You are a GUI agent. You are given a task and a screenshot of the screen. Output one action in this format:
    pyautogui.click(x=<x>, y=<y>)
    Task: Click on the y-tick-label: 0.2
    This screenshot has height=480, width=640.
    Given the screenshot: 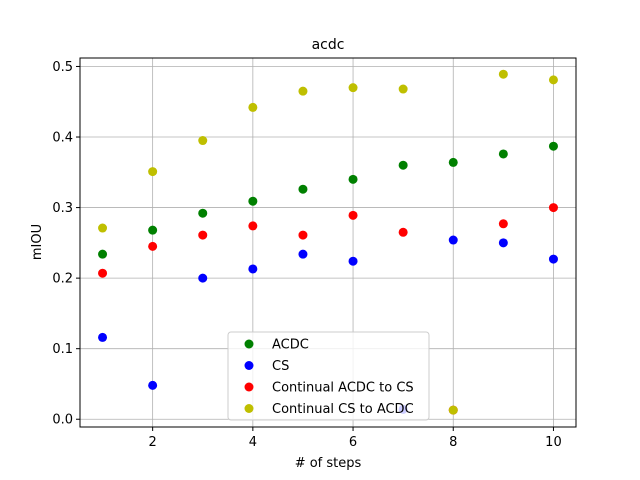 What is the action you would take?
    pyautogui.click(x=62, y=279)
    